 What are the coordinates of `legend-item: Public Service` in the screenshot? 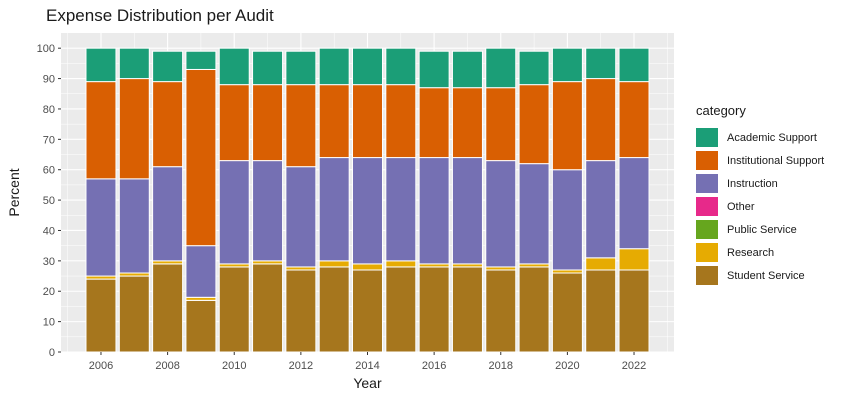 It's located at (771, 229).